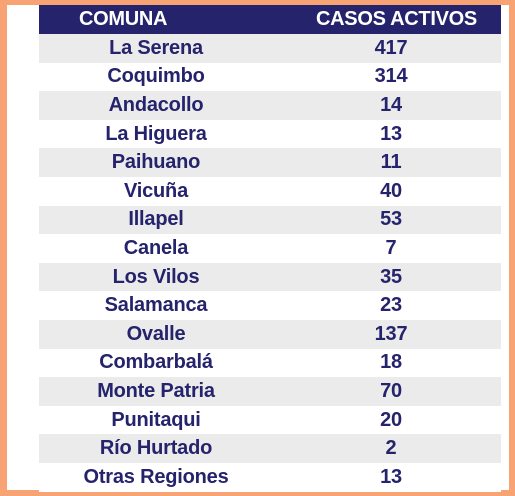 The width and height of the screenshot is (515, 496). I want to click on casos-cell: 53, so click(391, 219).